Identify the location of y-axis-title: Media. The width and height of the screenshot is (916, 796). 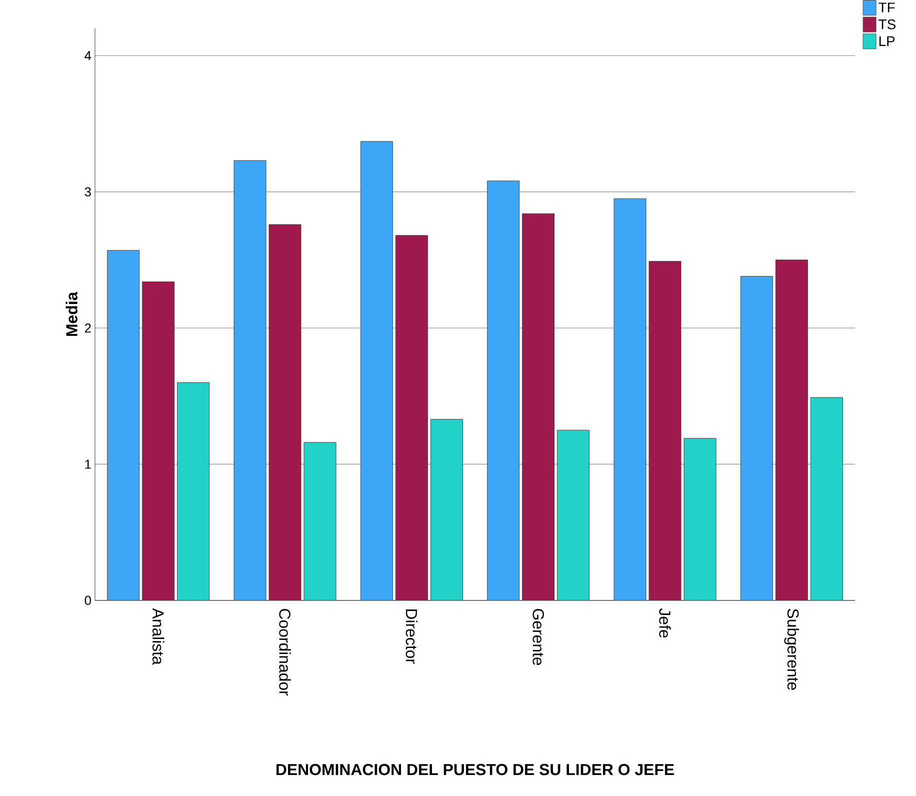
(72, 314).